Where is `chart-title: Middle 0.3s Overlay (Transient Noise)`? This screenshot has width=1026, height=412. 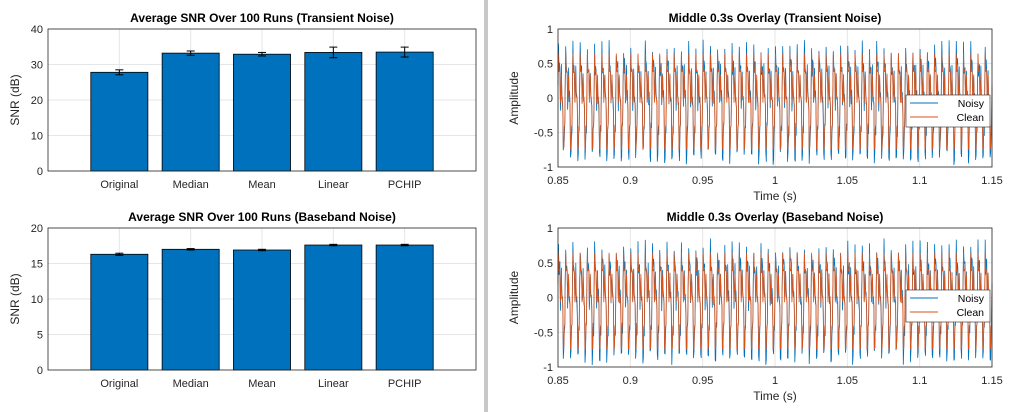
chart-title: Middle 0.3s Overlay (Transient Noise) is located at coordinates (775, 18).